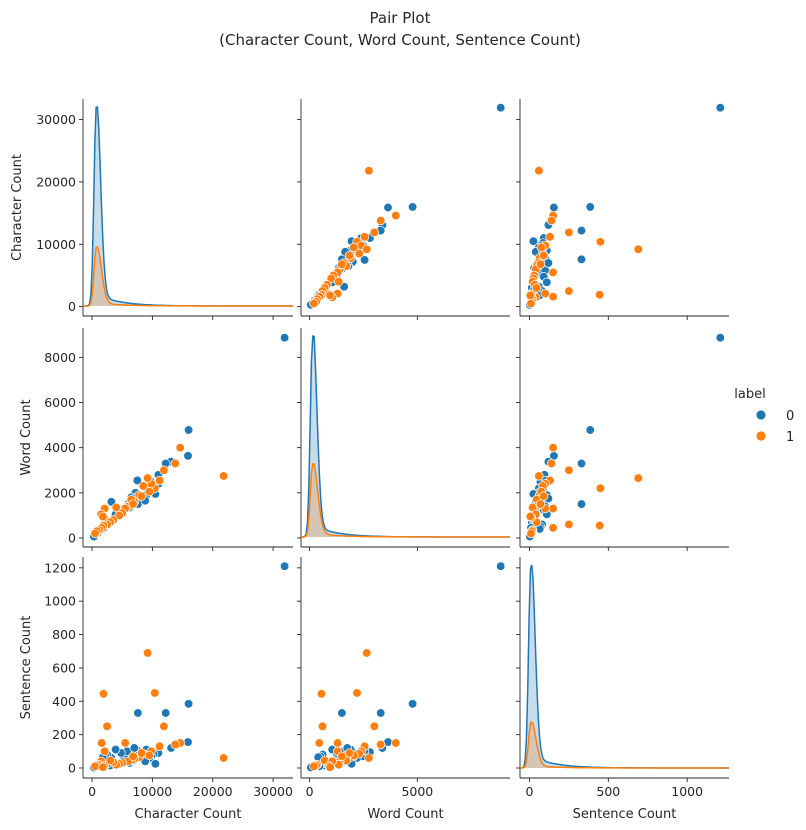 This screenshot has height=830, width=806. Describe the element at coordinates (17, 207) in the screenshot. I see `y-axis-label-character-count: Character Count` at that location.